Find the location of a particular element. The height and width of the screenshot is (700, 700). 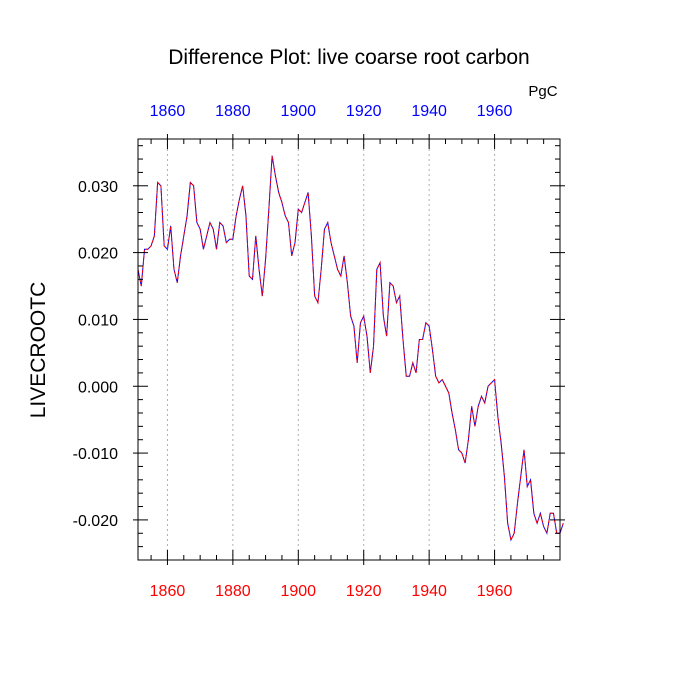

x-tick-label-bottom-1940: 1940 is located at coordinates (429, 591).